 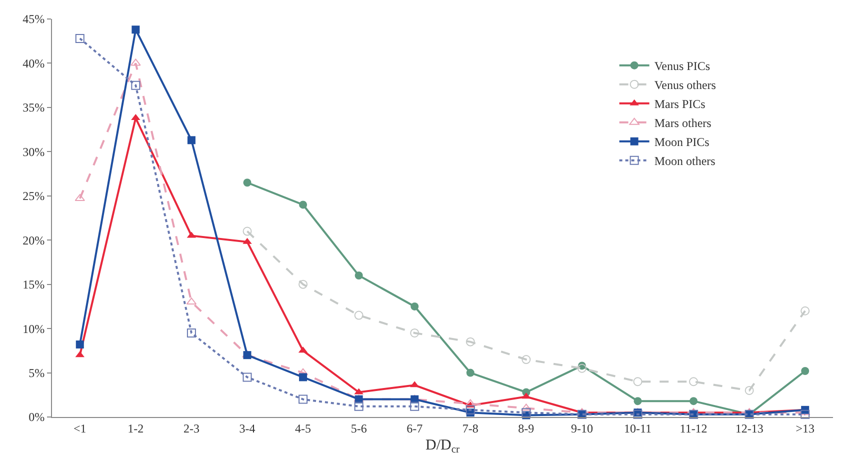 What do you see at coordinates (581, 428) in the screenshot?
I see `x-tick-label: 9-10` at bounding box center [581, 428].